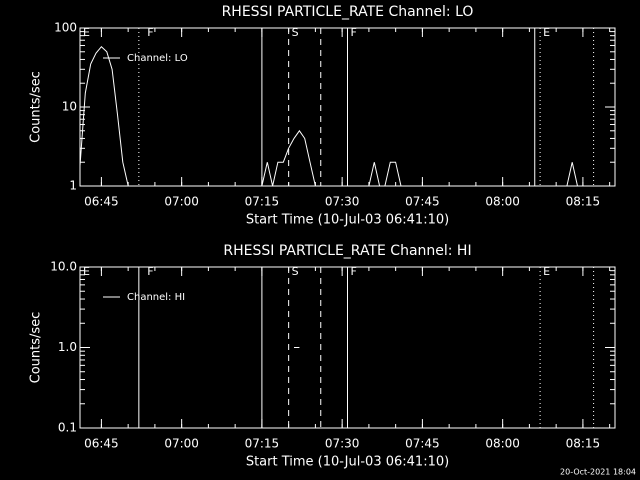 The image size is (640, 480). I want to click on legend-label: Channel: LO, so click(157, 58).